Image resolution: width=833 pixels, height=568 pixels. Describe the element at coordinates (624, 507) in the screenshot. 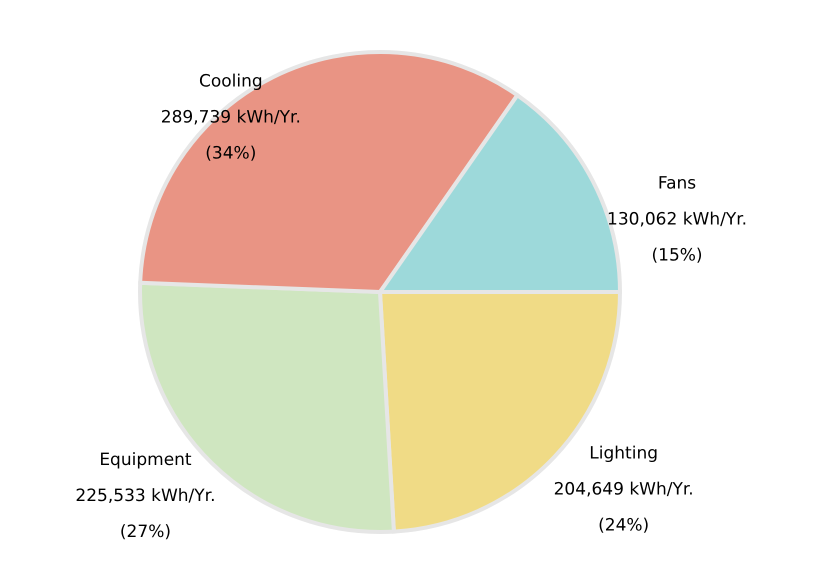

I see `data-label: 204,649 kWh/Yr. (24%)` at that location.